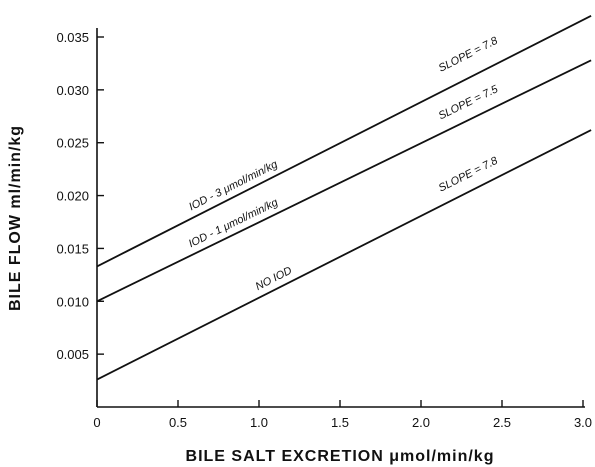 The image size is (595, 467). Describe the element at coordinates (72, 196) in the screenshot. I see `y-tick-label: 0.020` at that location.